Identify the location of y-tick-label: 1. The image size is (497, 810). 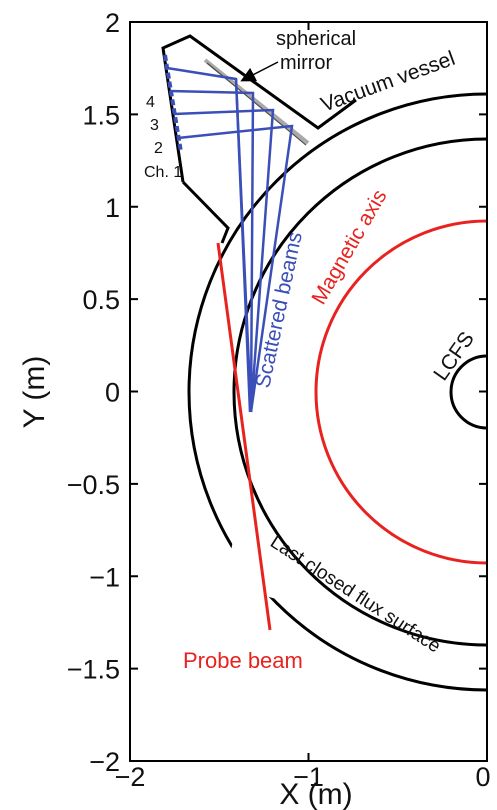
(112, 208).